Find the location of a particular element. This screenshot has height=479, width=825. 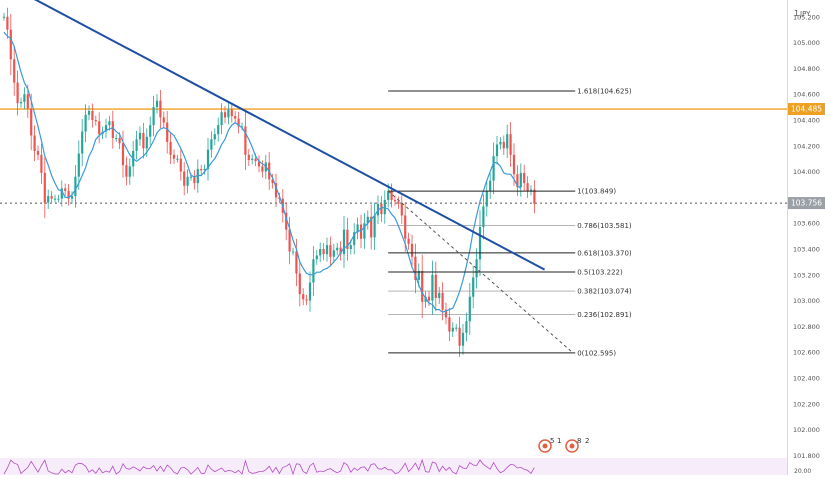

event-badge-2: 8 2 is located at coordinates (577, 445).